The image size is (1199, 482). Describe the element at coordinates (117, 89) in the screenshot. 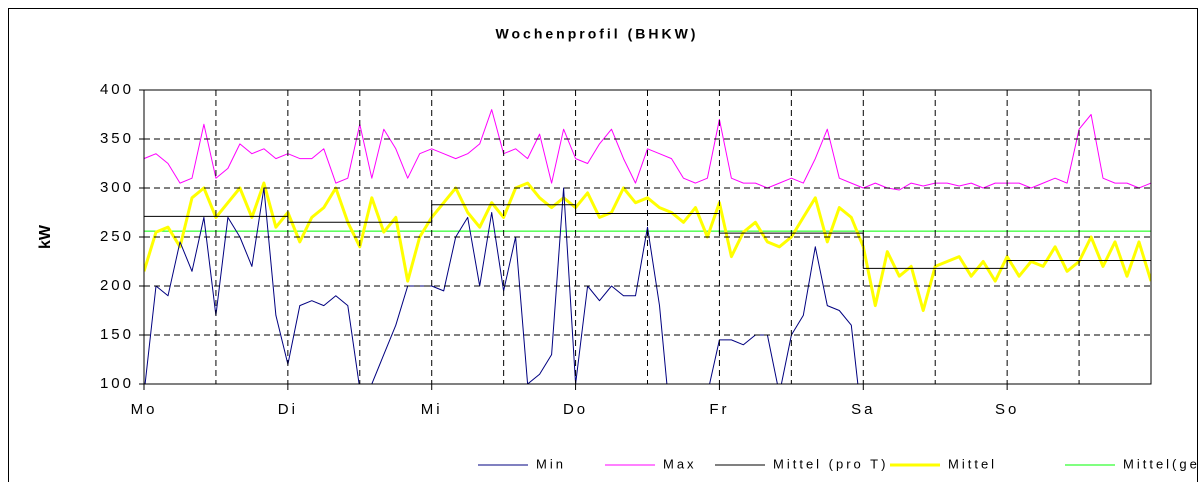

I see `y-tick-label: 400` at that location.